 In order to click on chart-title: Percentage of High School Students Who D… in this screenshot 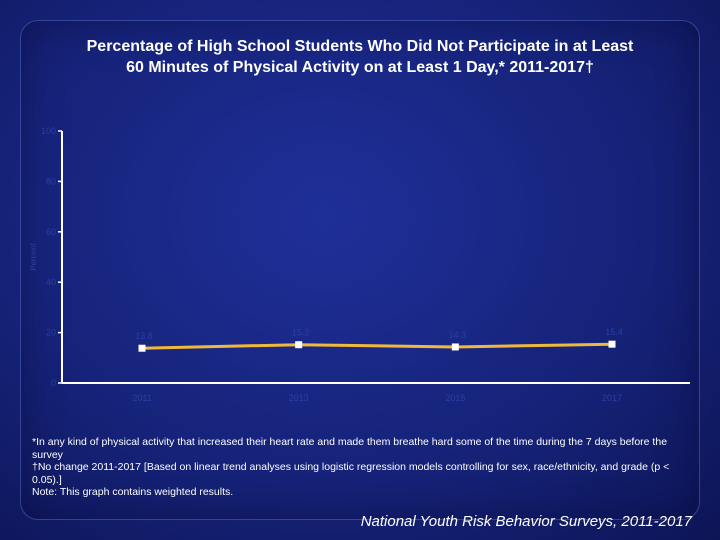, I will do `click(360, 57)`.